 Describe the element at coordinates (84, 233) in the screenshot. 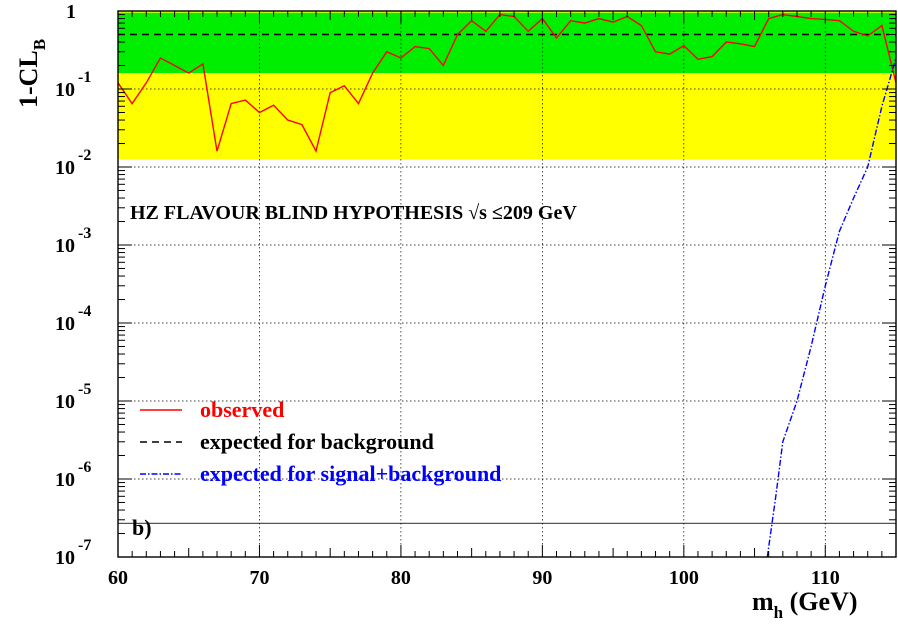

I see `y-tick-label-exponent: -3` at that location.